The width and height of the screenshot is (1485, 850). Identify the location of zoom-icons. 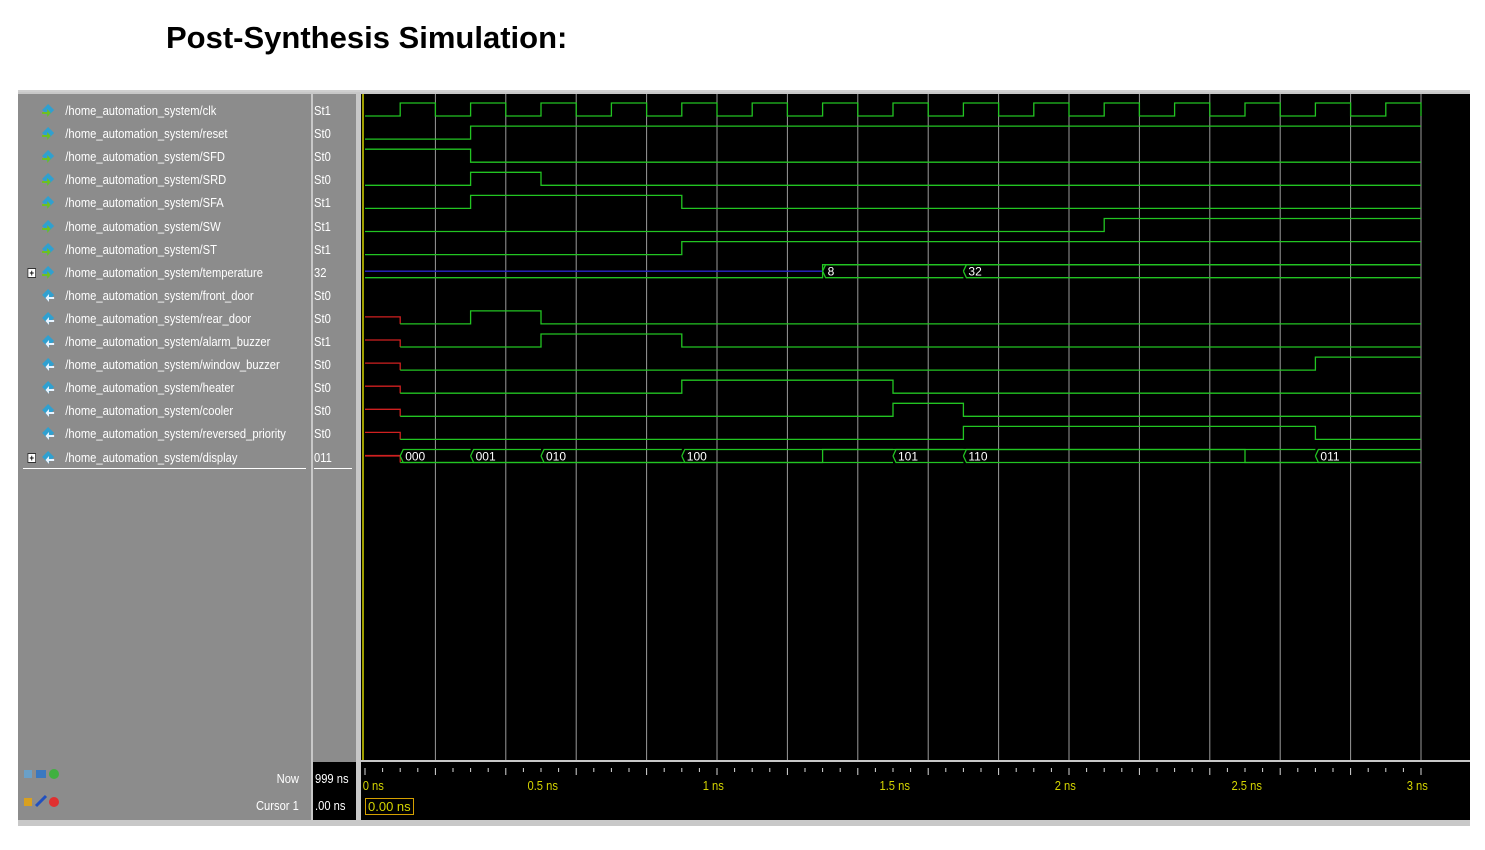
(41, 774).